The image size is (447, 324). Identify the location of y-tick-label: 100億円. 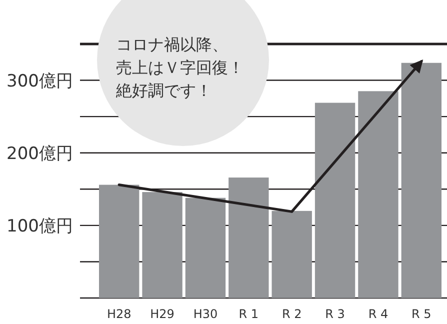
(39, 226).